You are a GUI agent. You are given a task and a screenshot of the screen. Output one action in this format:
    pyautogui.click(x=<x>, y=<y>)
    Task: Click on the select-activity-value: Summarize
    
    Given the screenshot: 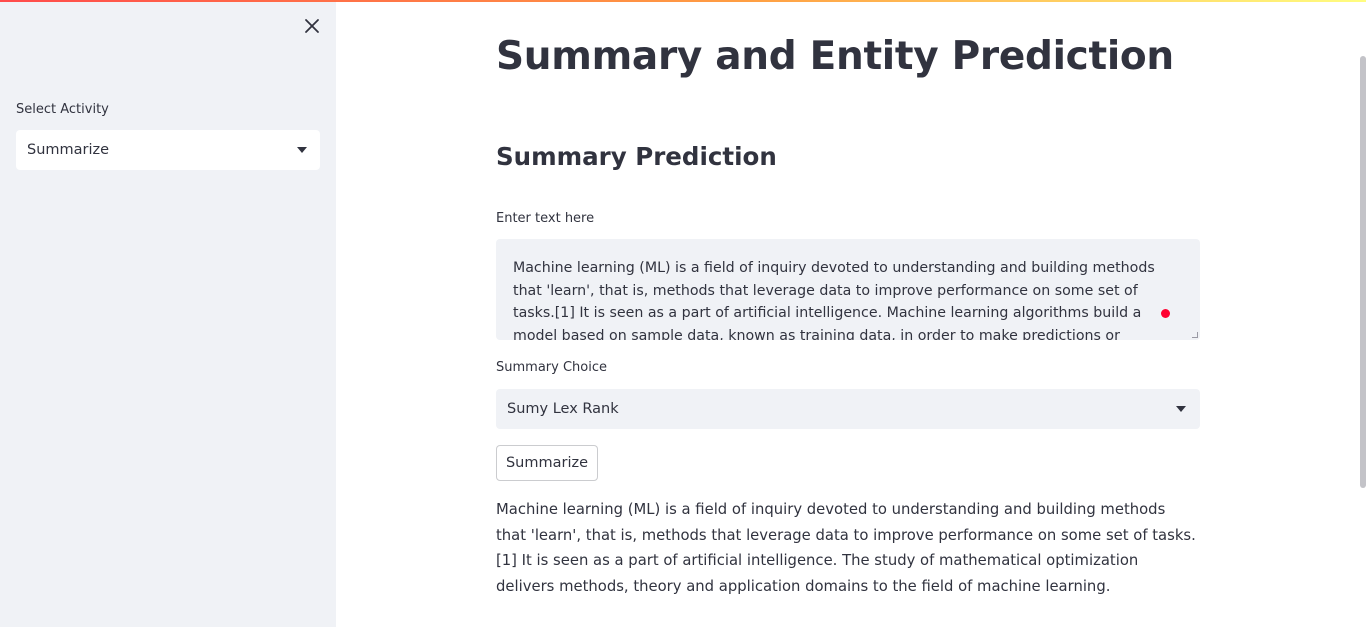 What is the action you would take?
    pyautogui.click(x=68, y=150)
    